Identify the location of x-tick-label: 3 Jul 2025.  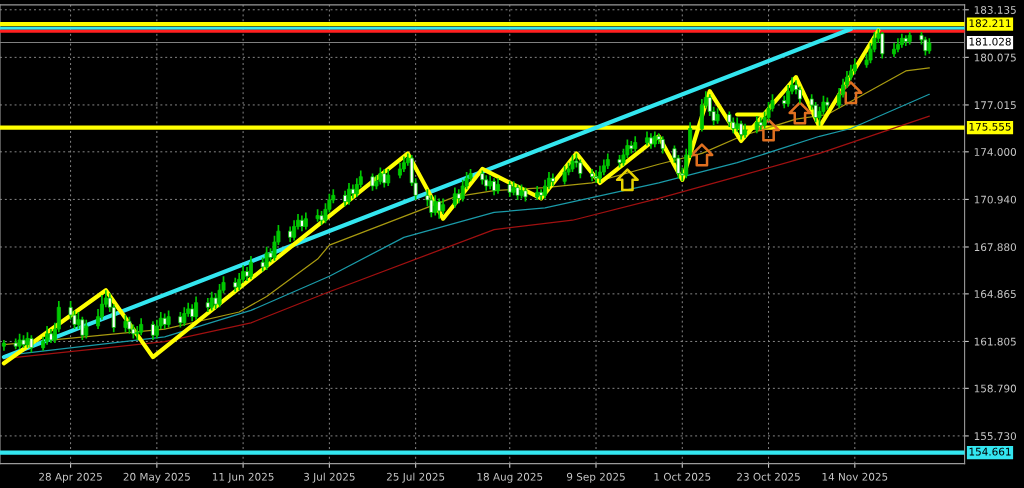
(329, 477).